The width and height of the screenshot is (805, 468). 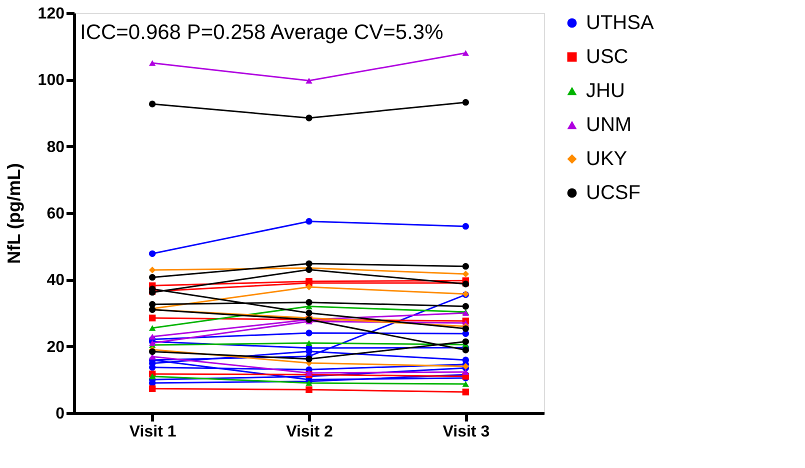 What do you see at coordinates (51, 14) in the screenshot?
I see `y-tick-label: 120` at bounding box center [51, 14].